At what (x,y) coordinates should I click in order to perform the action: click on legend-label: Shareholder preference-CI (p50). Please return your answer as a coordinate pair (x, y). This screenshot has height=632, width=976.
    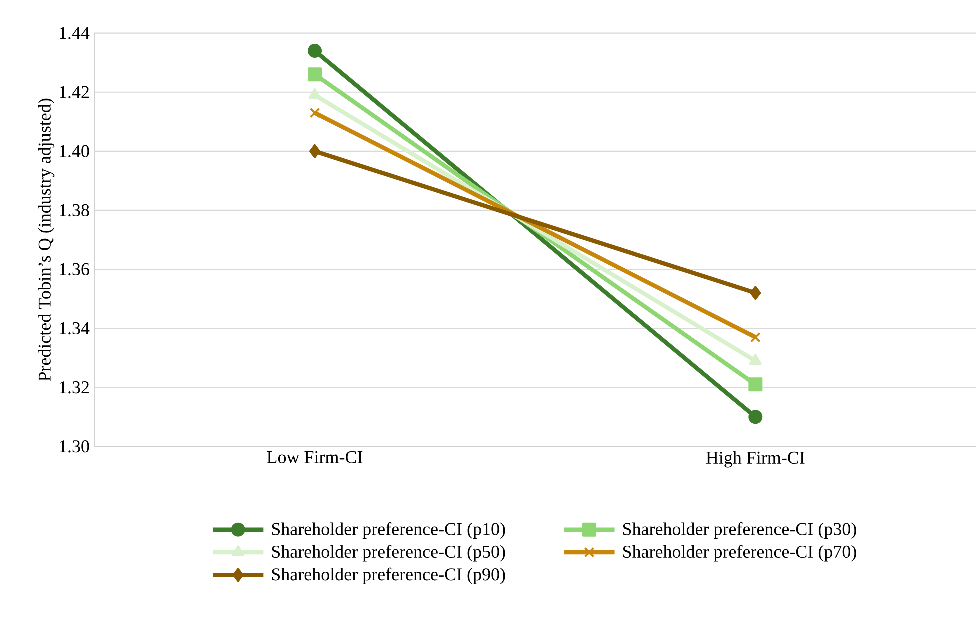
    Looking at the image, I should click on (389, 553).